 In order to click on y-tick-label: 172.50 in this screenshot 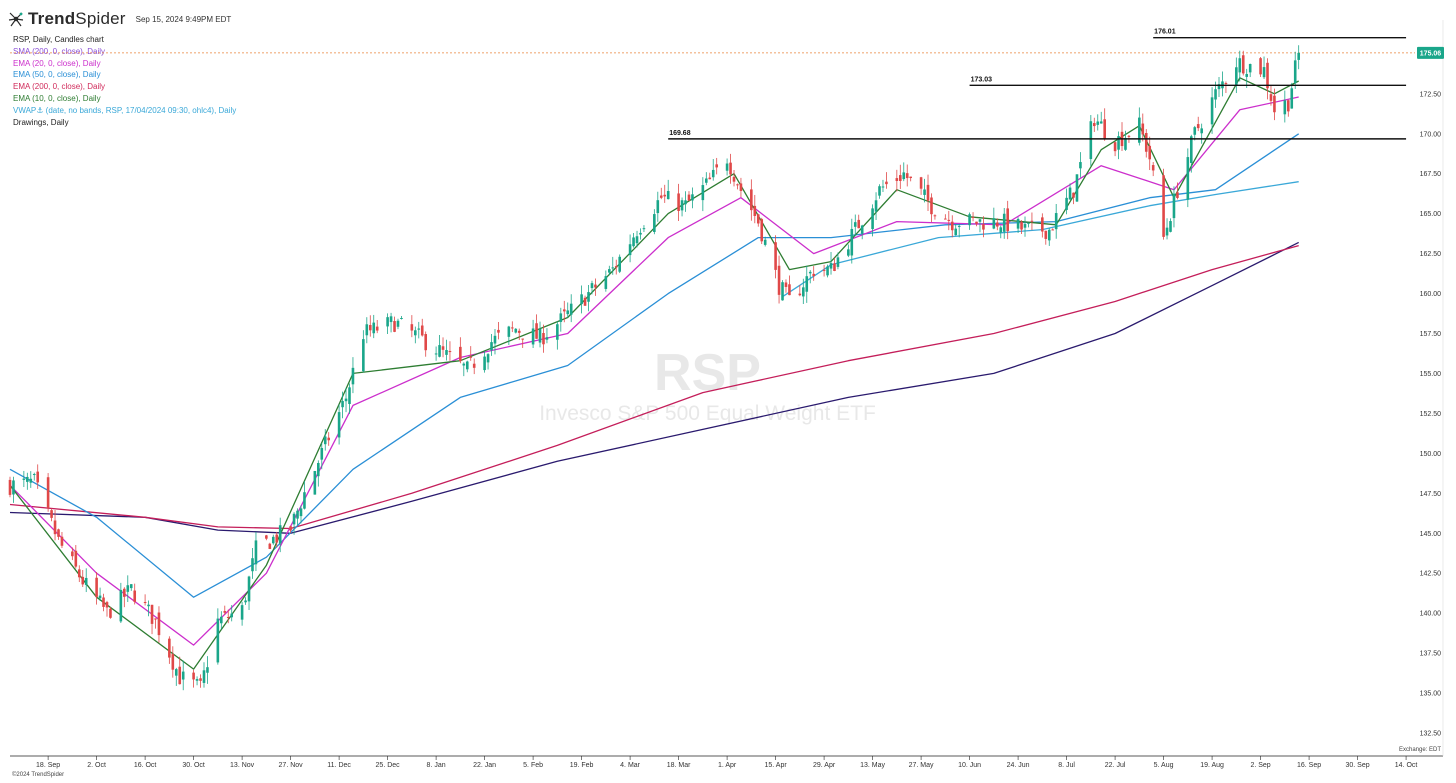, I will do `click(1431, 94)`.